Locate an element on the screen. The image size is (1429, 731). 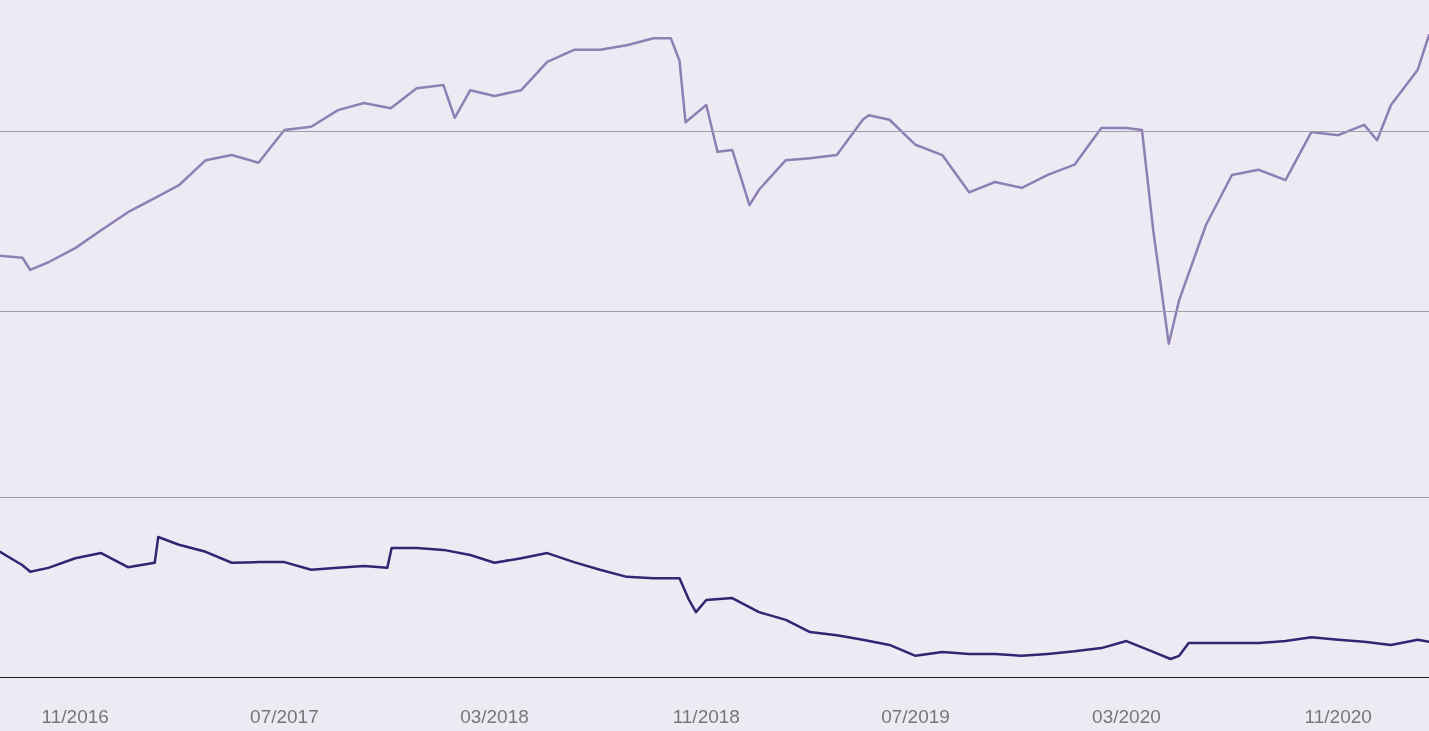
x-tick-label: 11/2016 is located at coordinates (75, 716).